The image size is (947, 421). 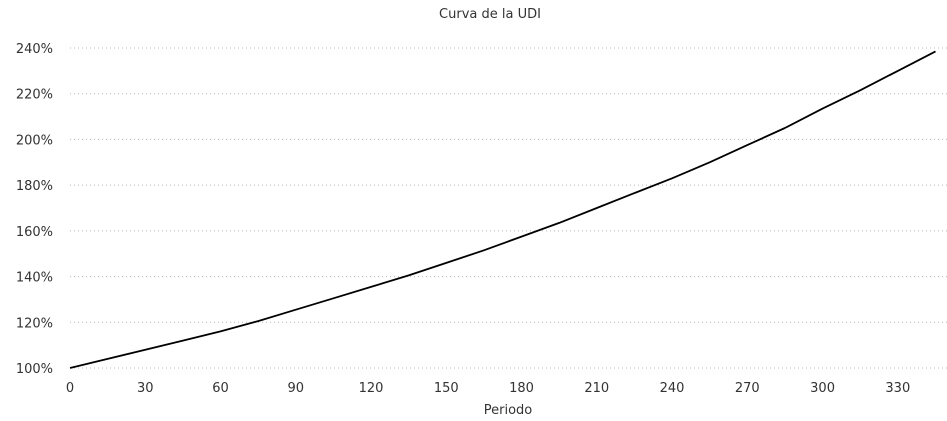 What do you see at coordinates (371, 388) in the screenshot?
I see `x-tick-label: 120` at bounding box center [371, 388].